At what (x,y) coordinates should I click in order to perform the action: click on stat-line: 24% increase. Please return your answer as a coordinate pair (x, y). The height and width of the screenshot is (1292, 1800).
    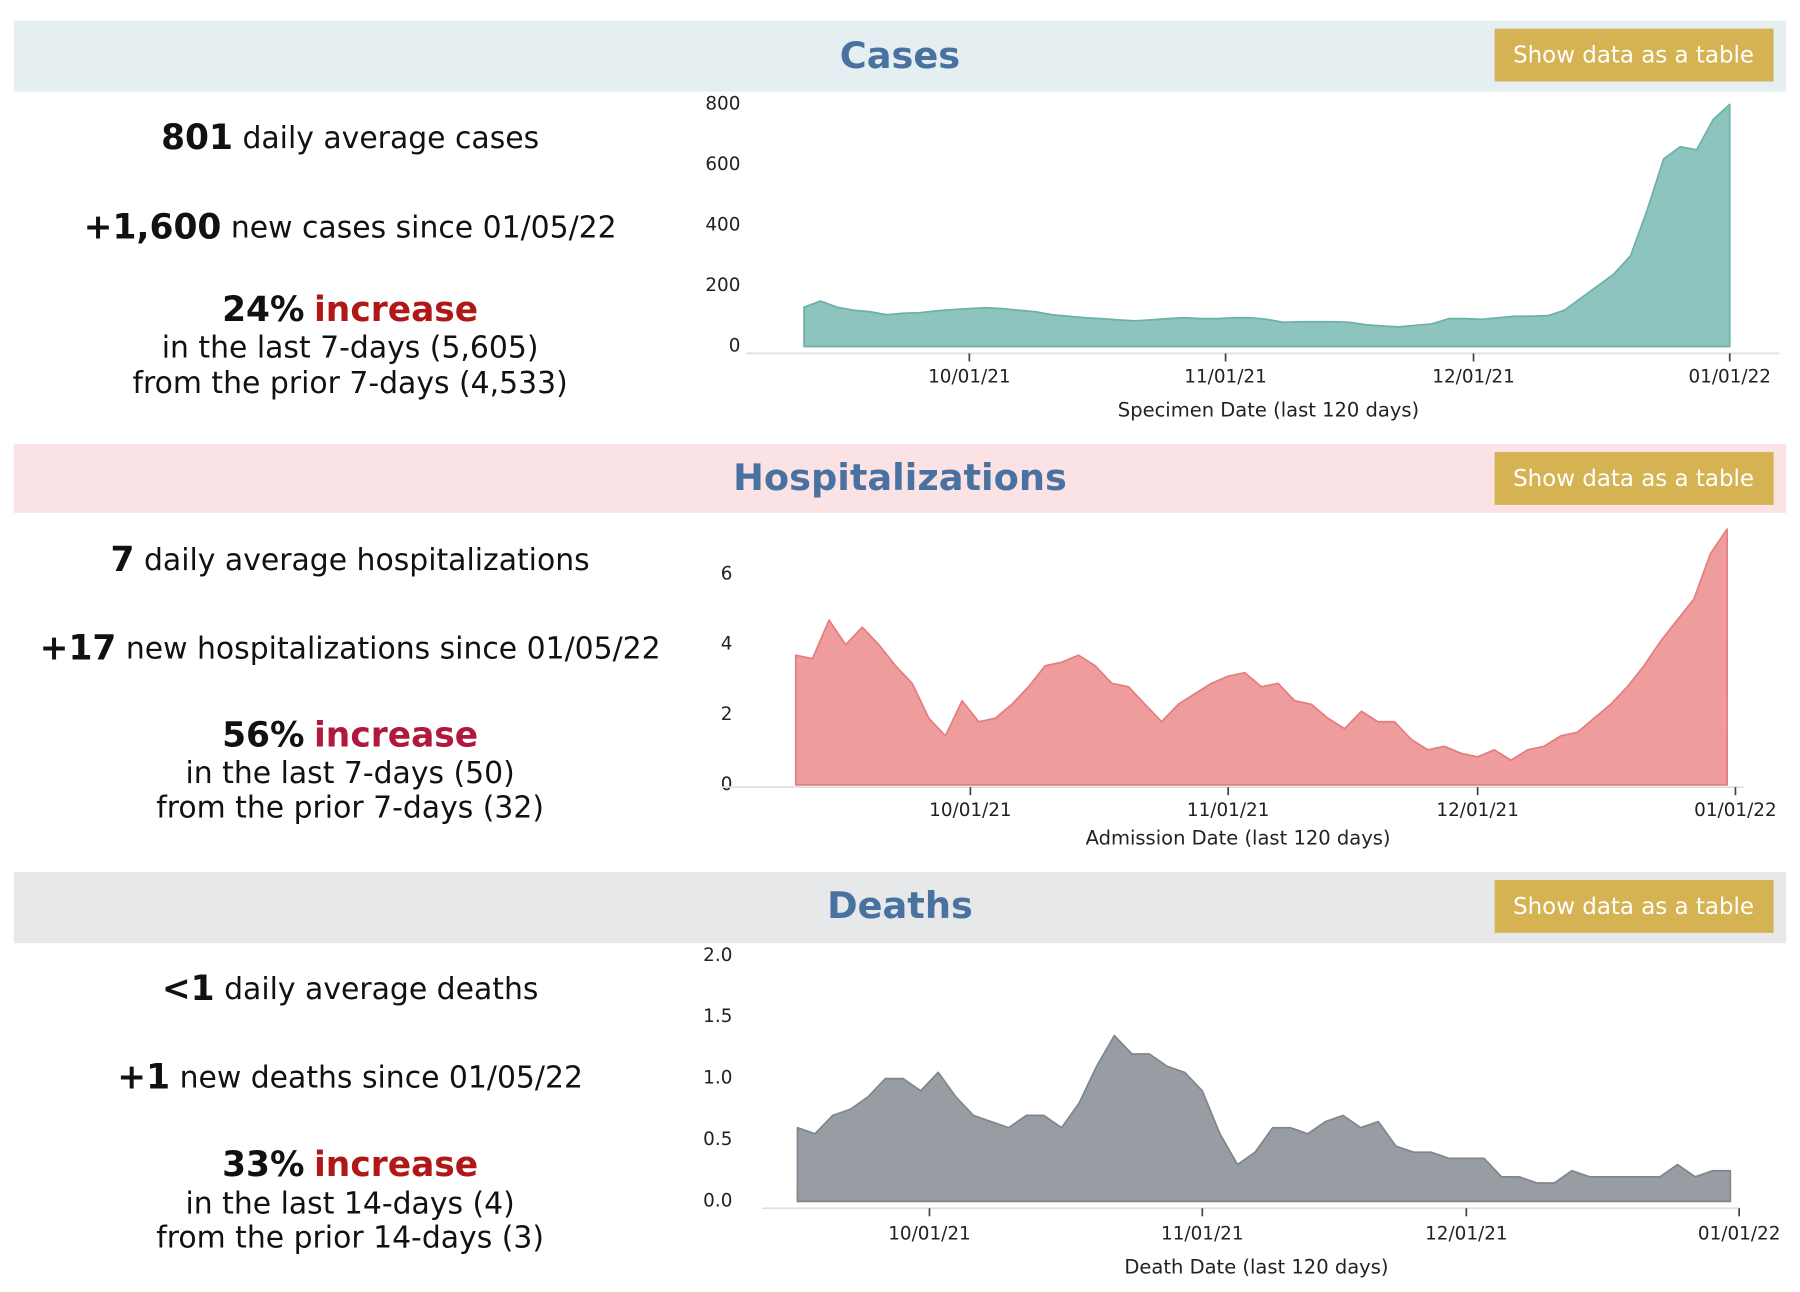
    Looking at the image, I should click on (350, 309).